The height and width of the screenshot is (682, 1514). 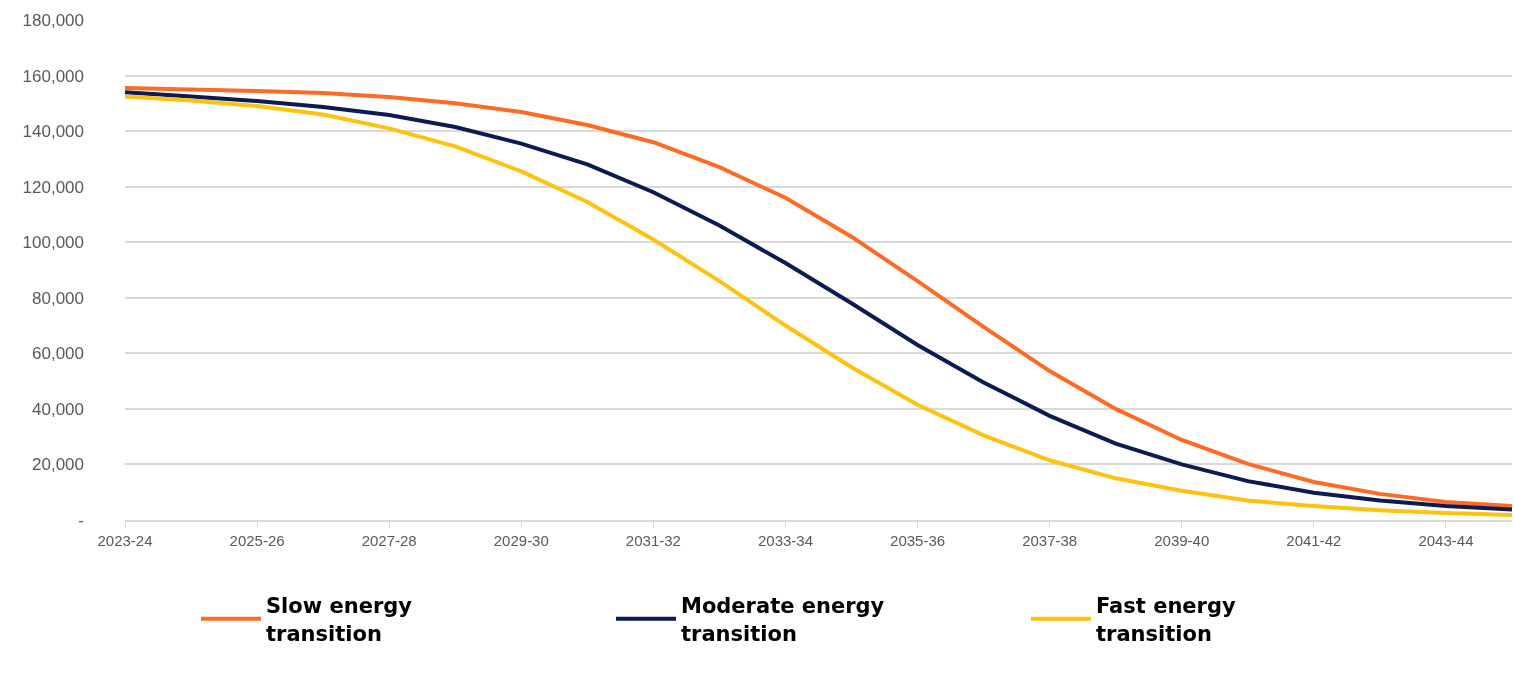 I want to click on y-tick-label: 100,000, so click(x=53, y=243).